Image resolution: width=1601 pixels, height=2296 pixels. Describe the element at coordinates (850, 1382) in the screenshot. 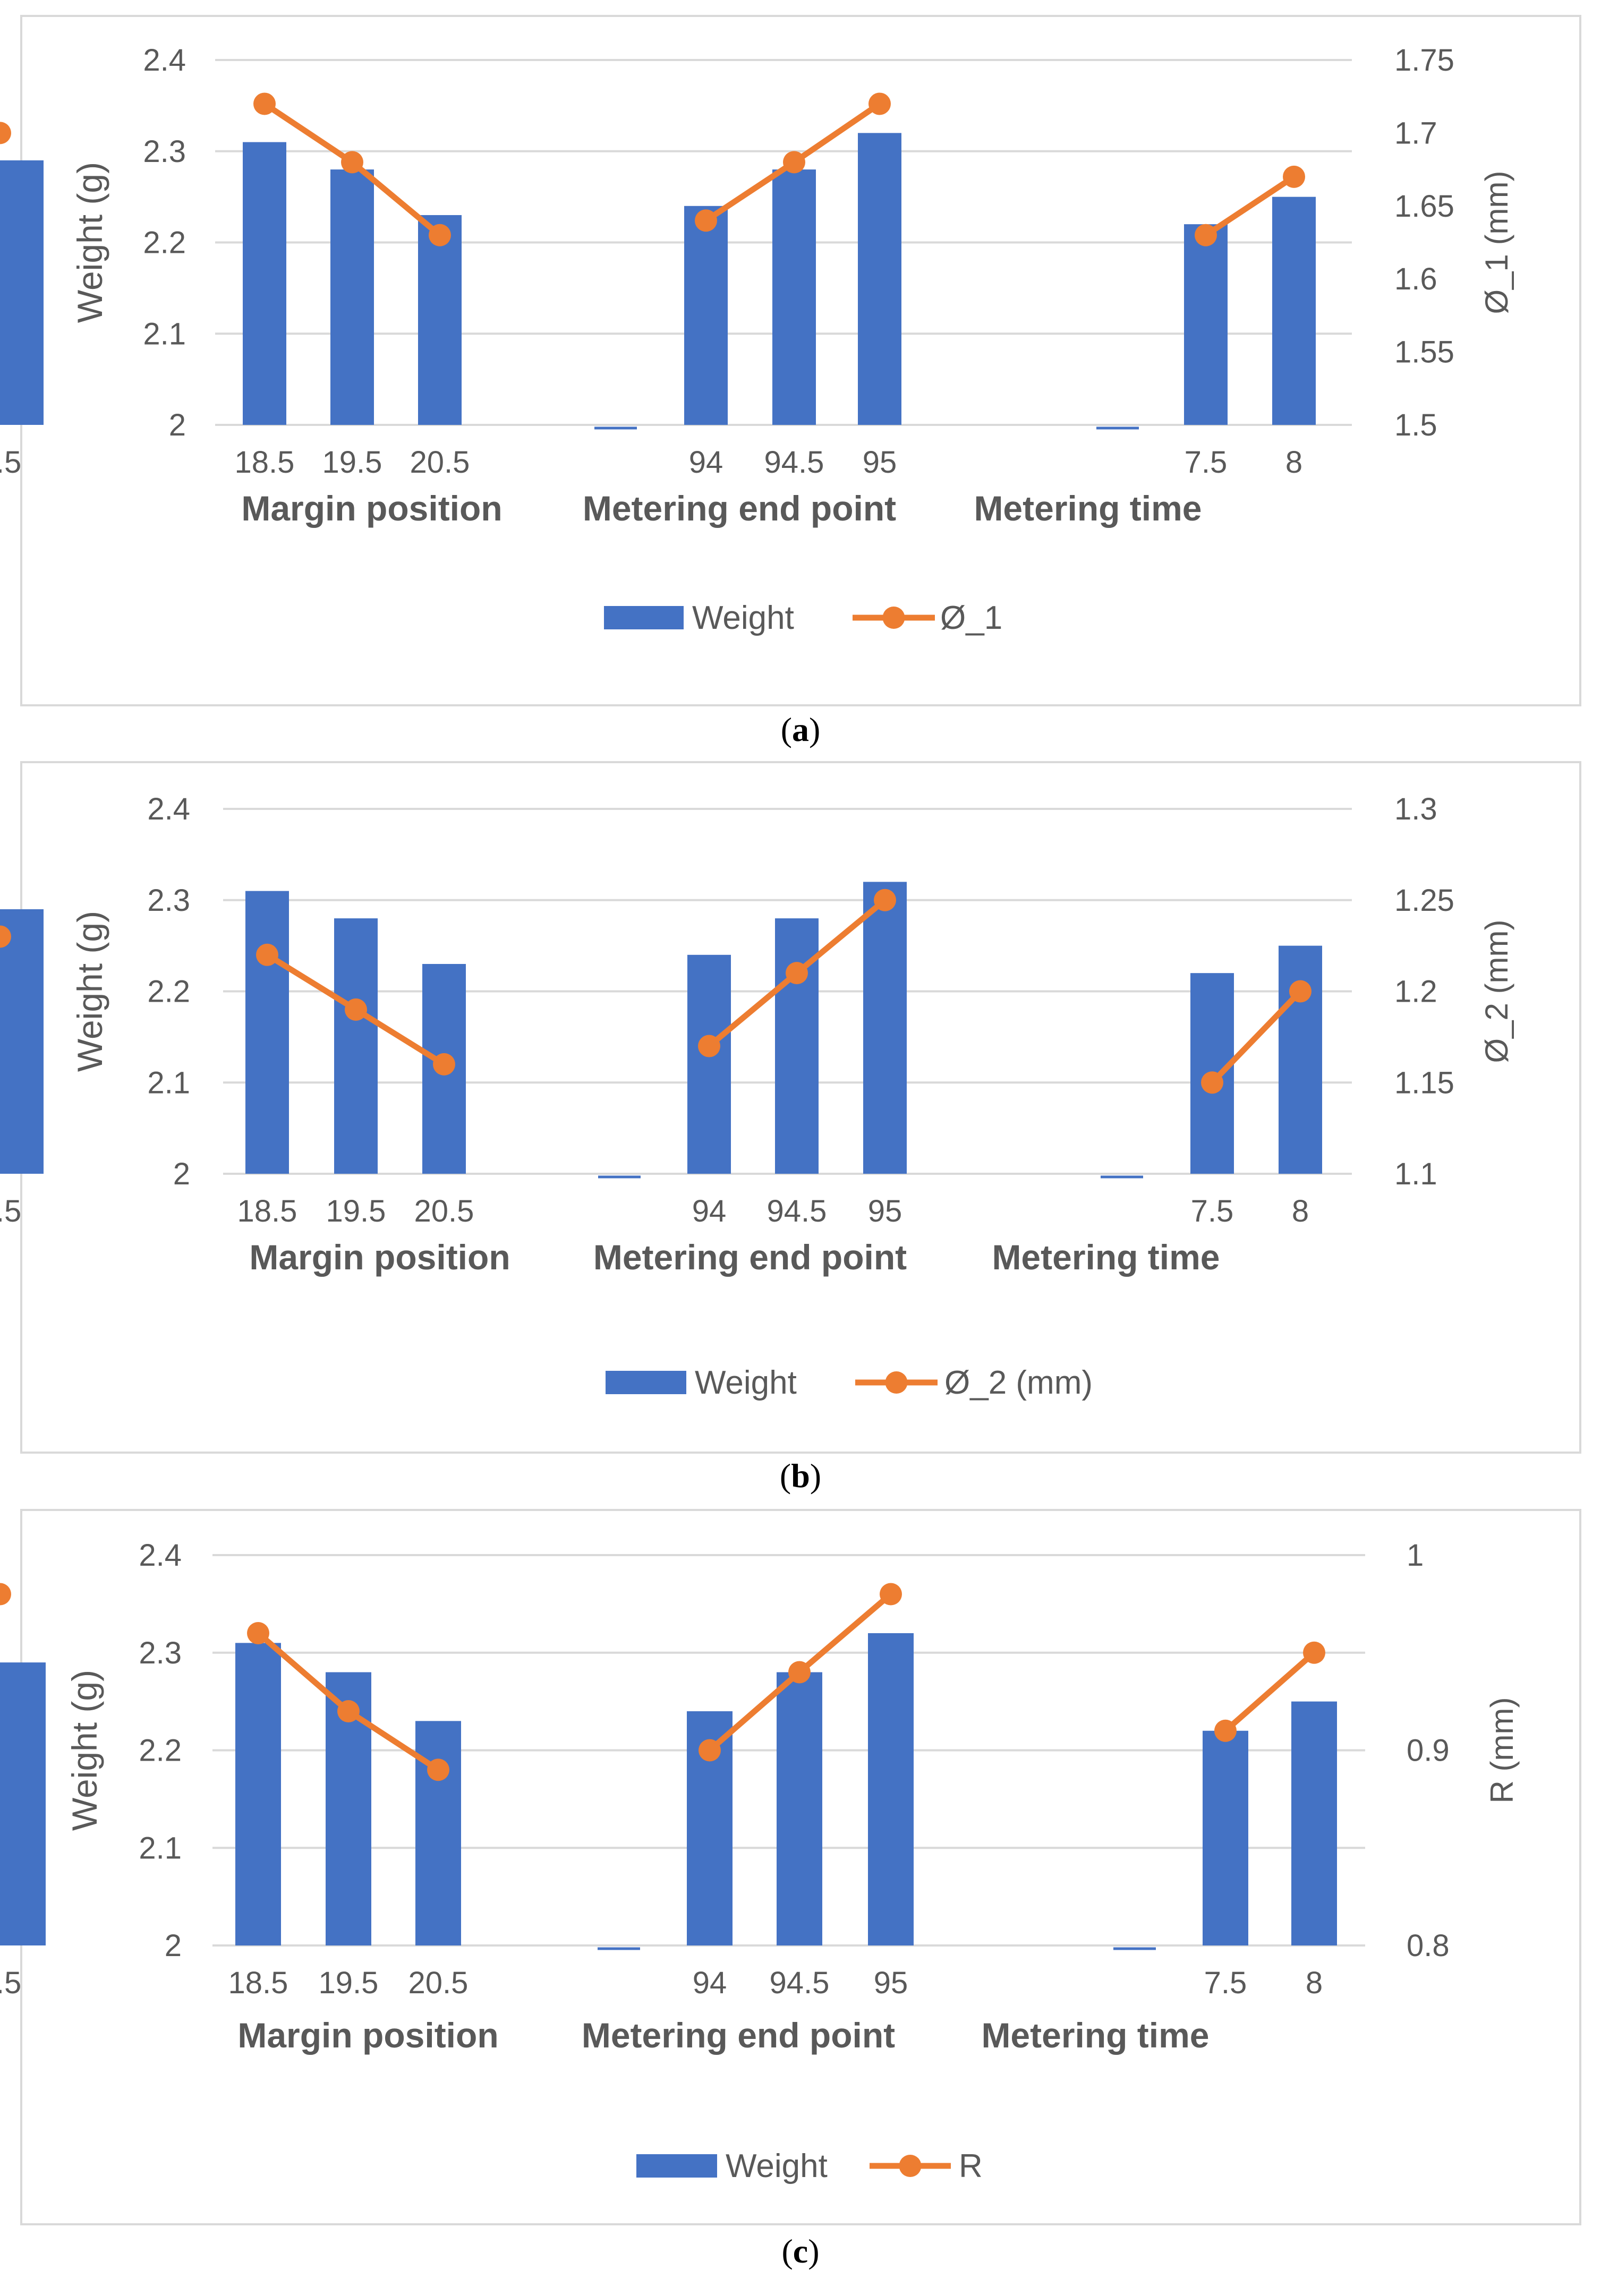

I see `legend: Weight Ø_2 (mm)` at that location.